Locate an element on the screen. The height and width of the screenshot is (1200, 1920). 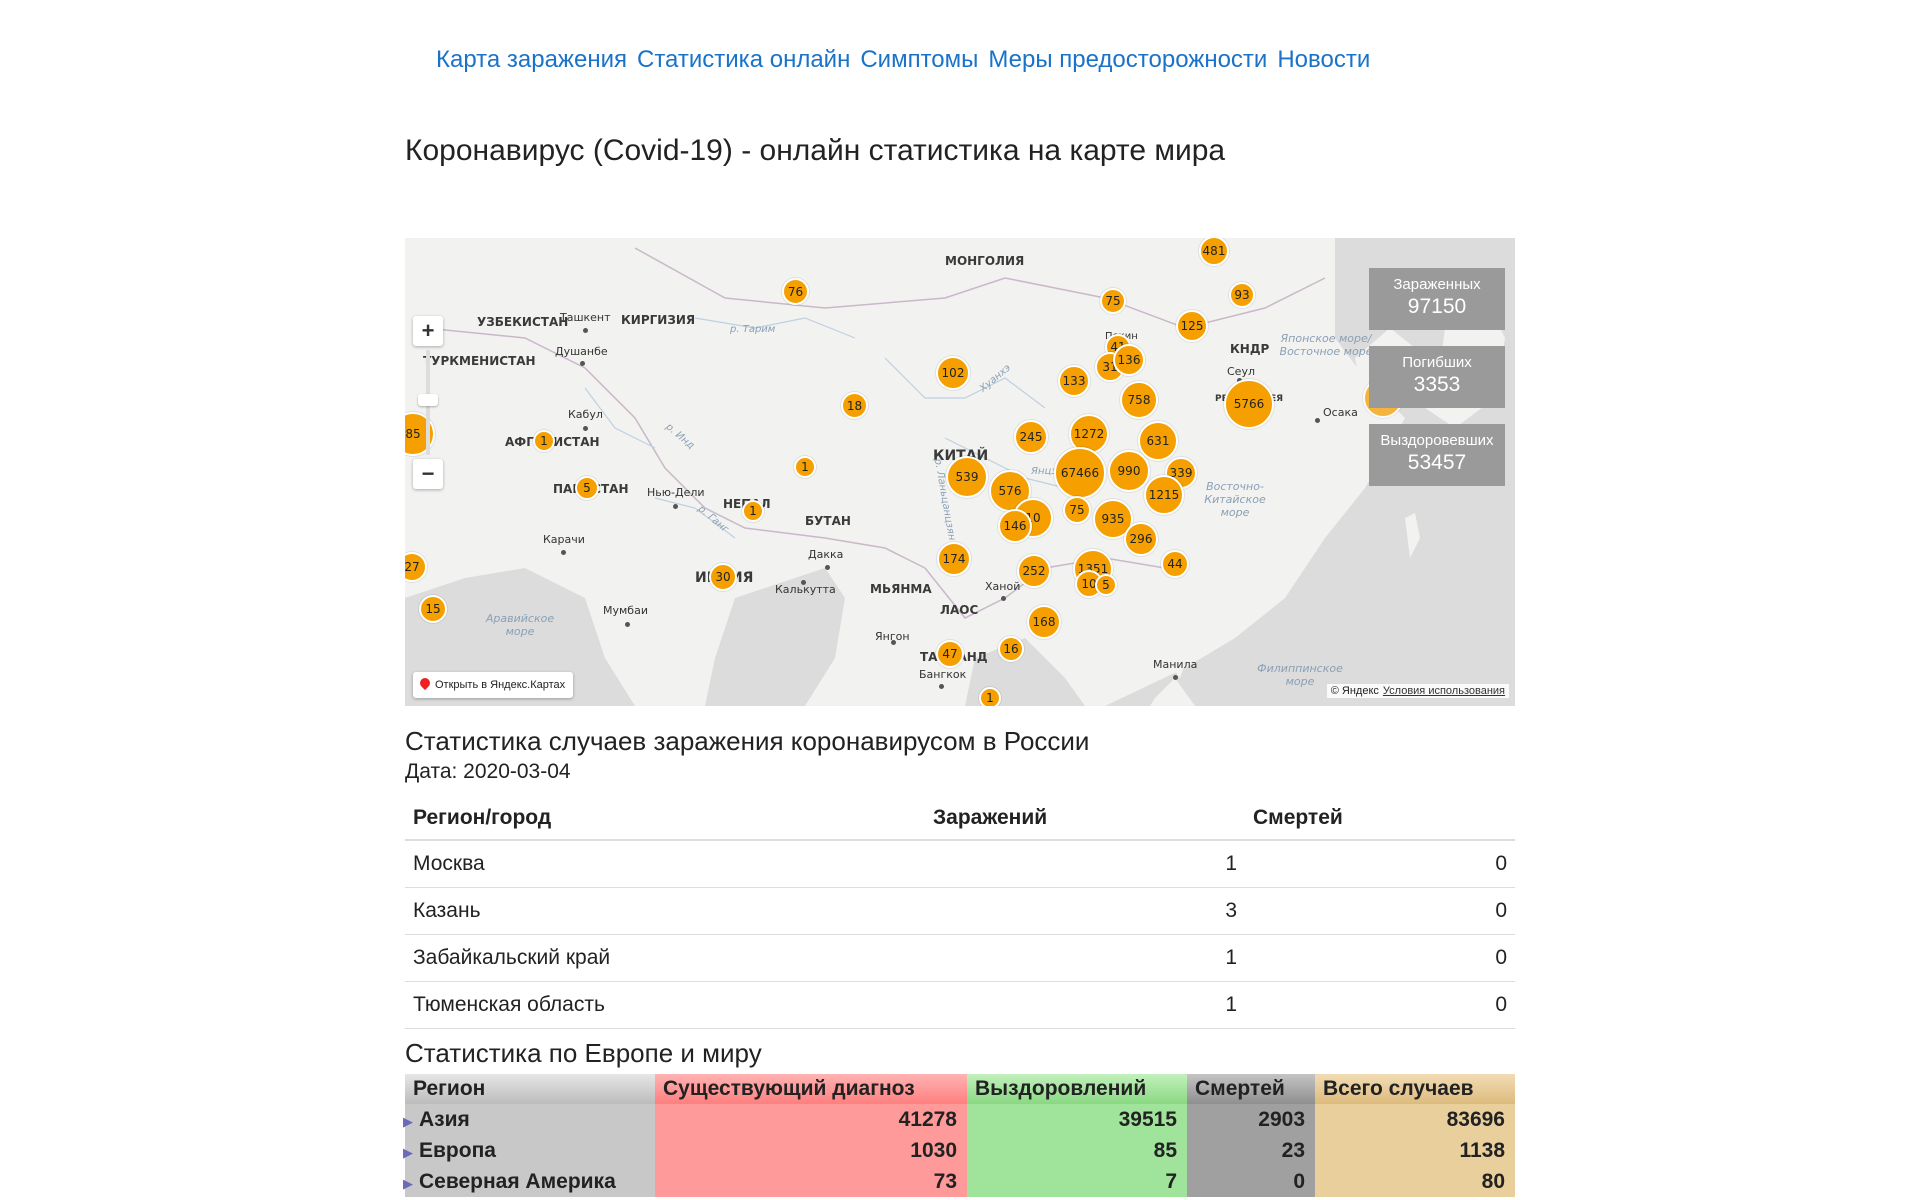
column-header-region: Регион/город is located at coordinates (665, 818).